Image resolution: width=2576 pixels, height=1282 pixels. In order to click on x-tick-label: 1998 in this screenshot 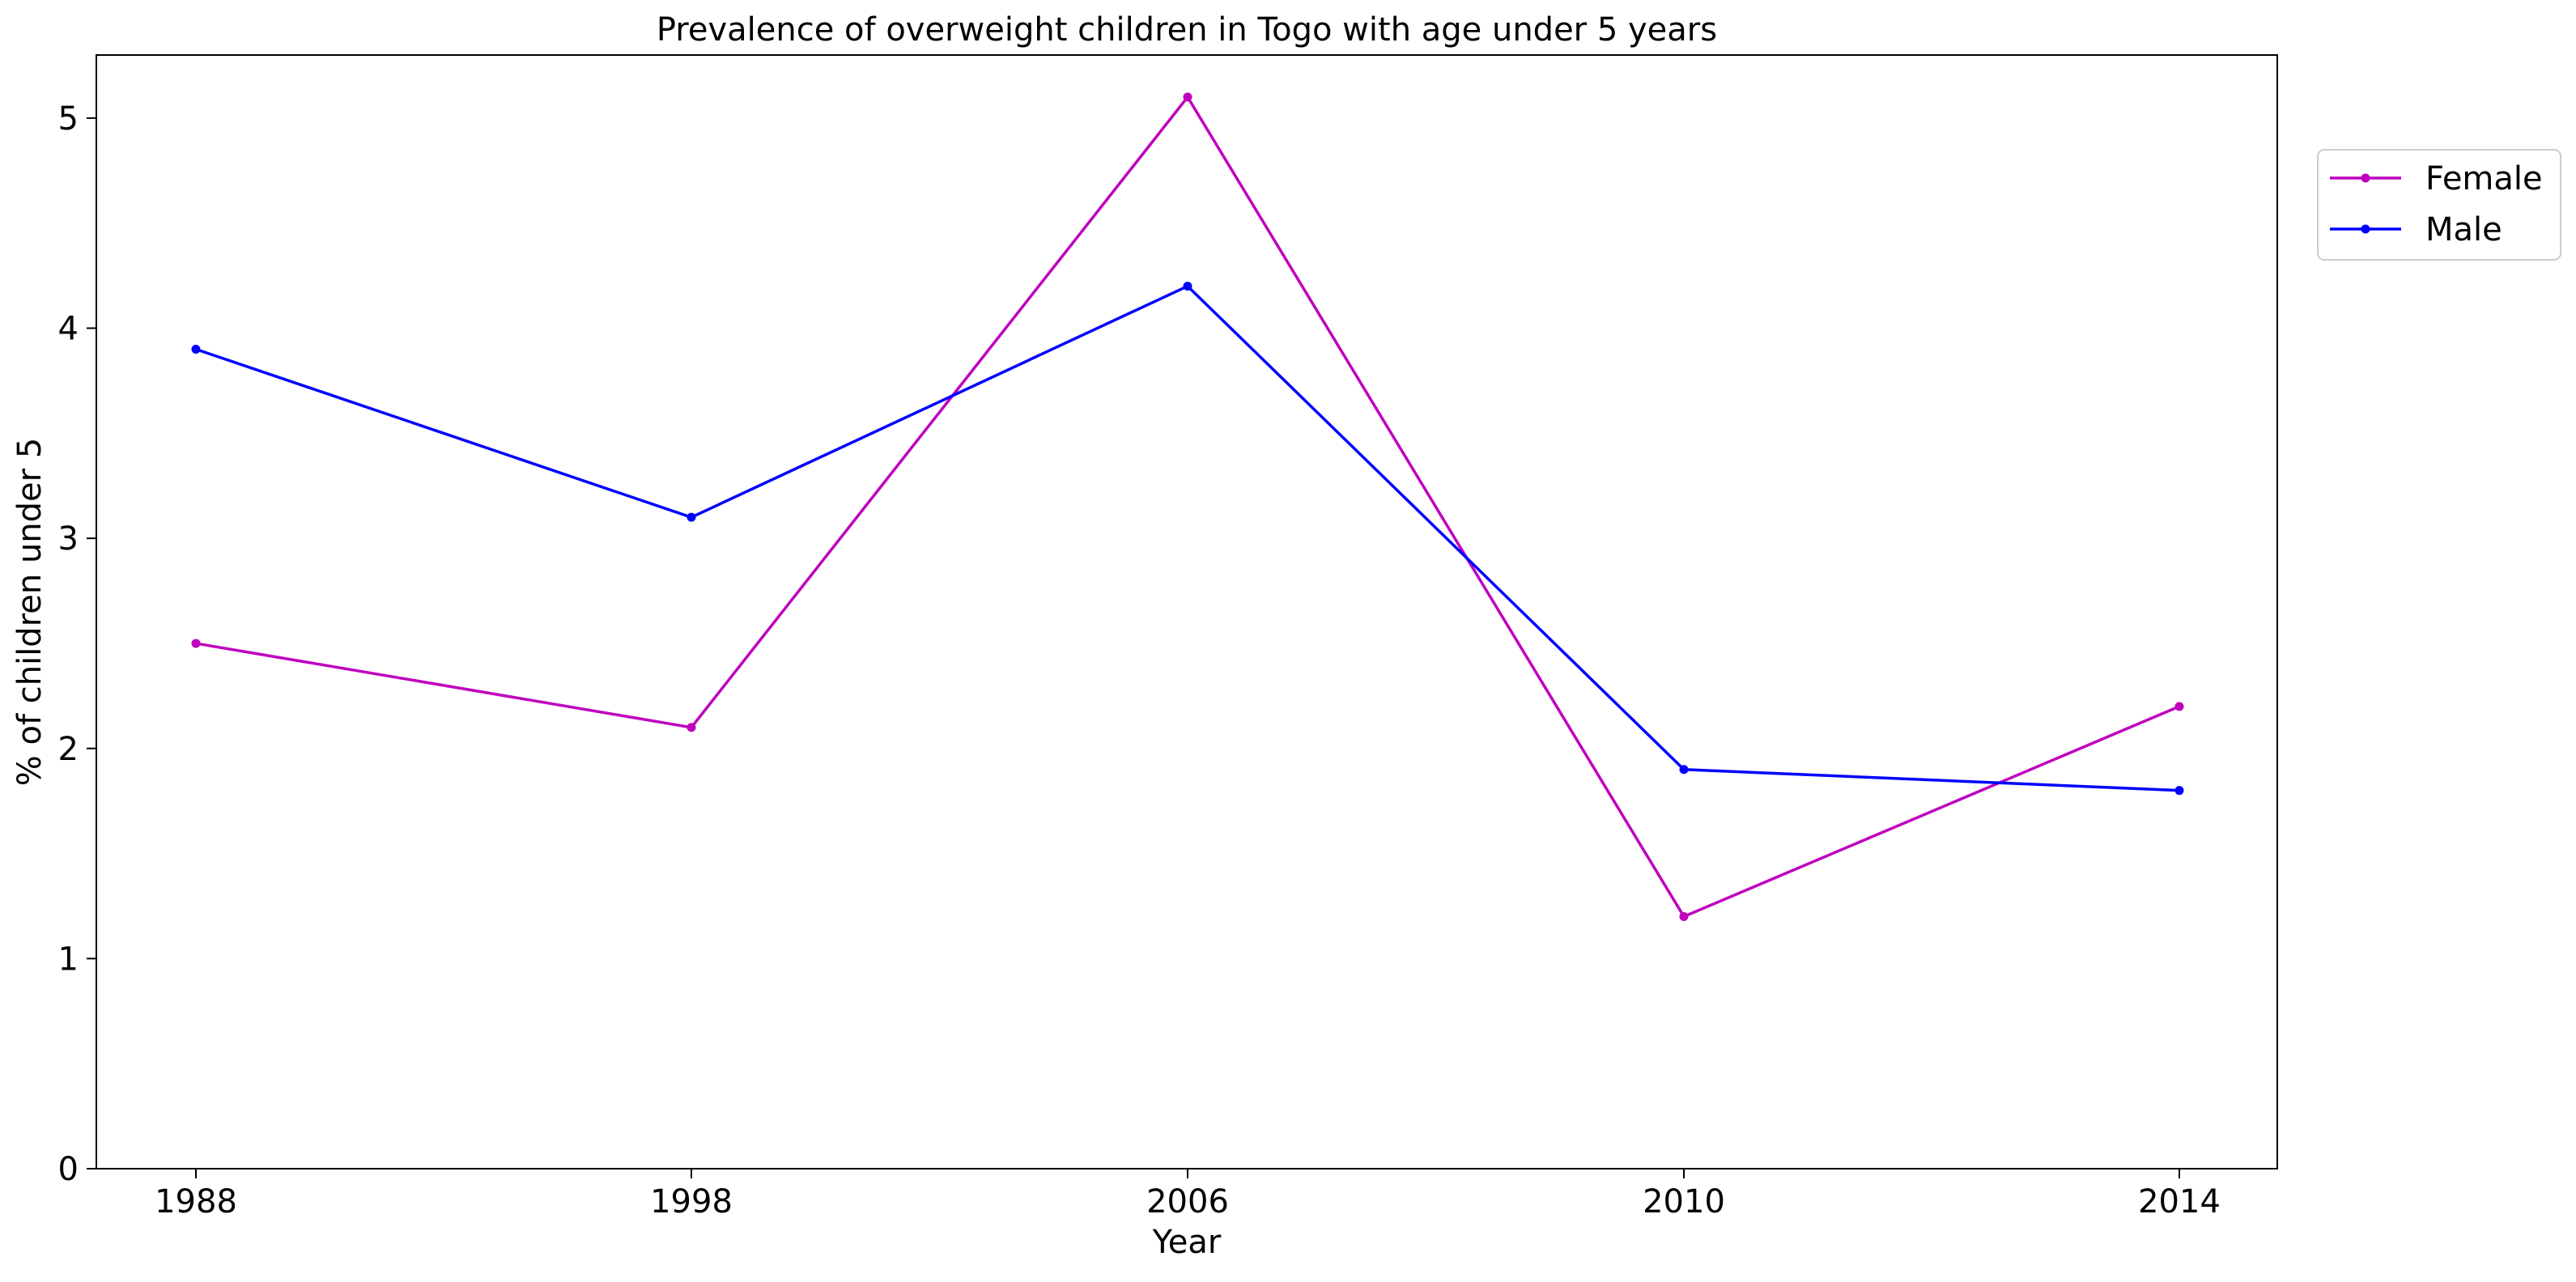, I will do `click(692, 1202)`.